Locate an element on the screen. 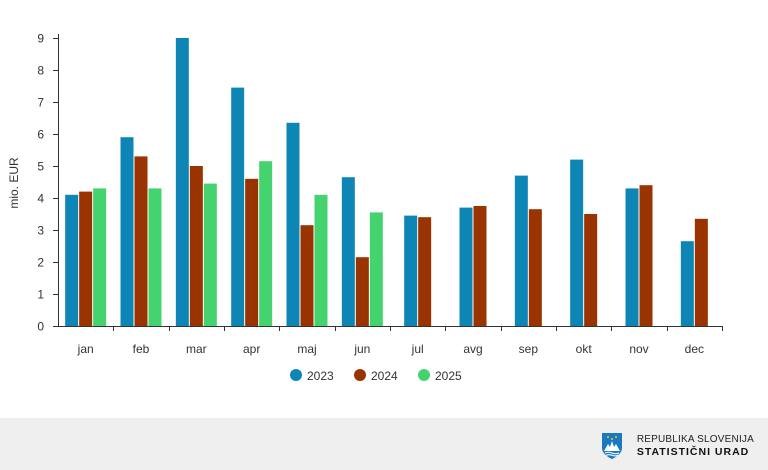 This screenshot has height=470, width=768. bar-2023-sep is located at coordinates (521, 250).